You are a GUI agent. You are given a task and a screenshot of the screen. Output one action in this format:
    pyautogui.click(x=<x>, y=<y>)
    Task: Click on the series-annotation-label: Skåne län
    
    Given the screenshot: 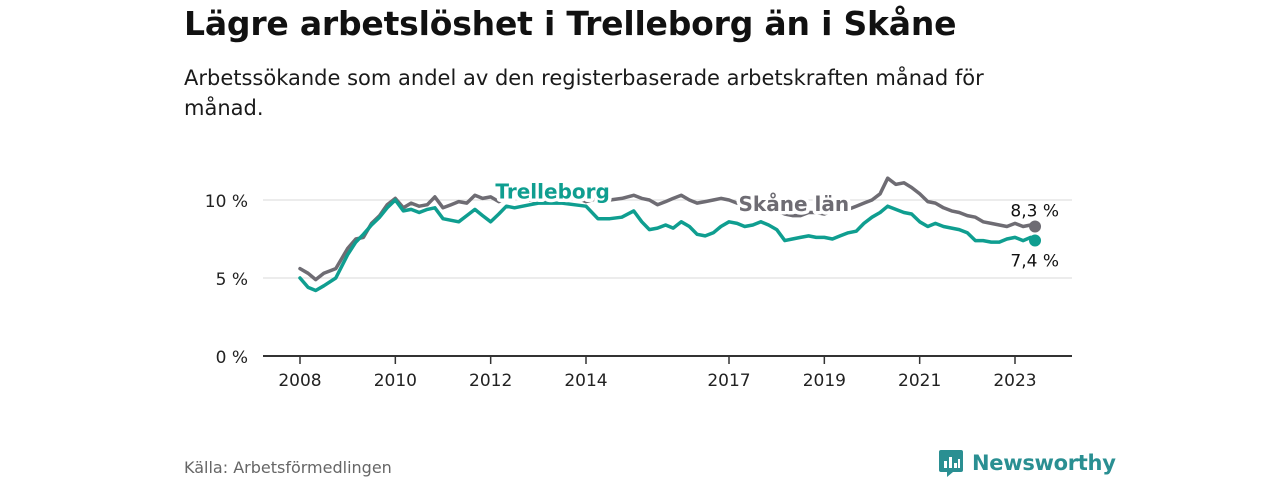 What is the action you would take?
    pyautogui.click(x=794, y=204)
    